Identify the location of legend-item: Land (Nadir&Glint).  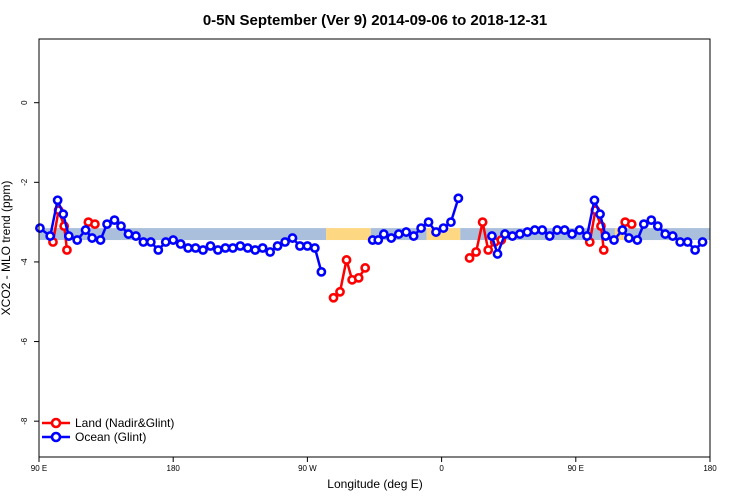
(108, 423).